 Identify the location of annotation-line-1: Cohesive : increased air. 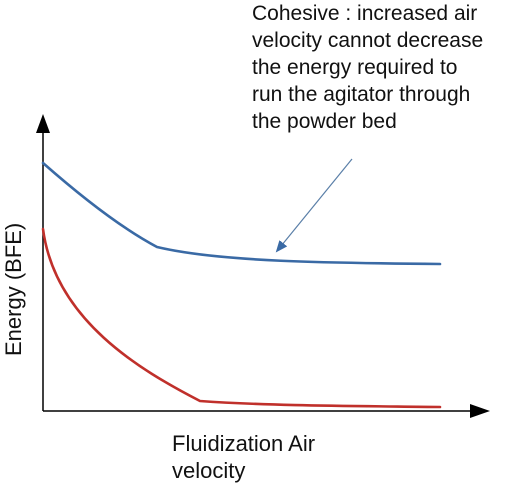
(364, 13).